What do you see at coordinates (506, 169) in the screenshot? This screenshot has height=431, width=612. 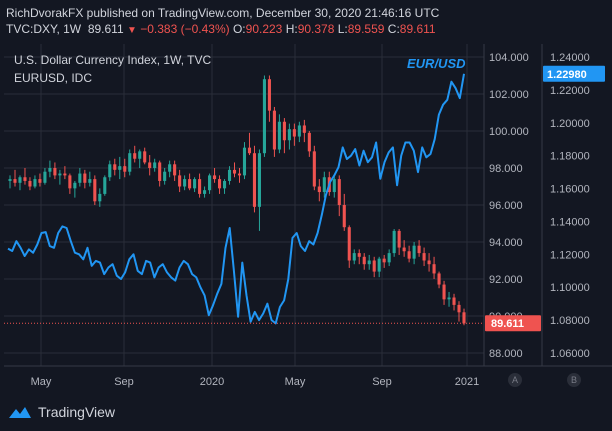 I see `left-axis-tick: 98.000` at bounding box center [506, 169].